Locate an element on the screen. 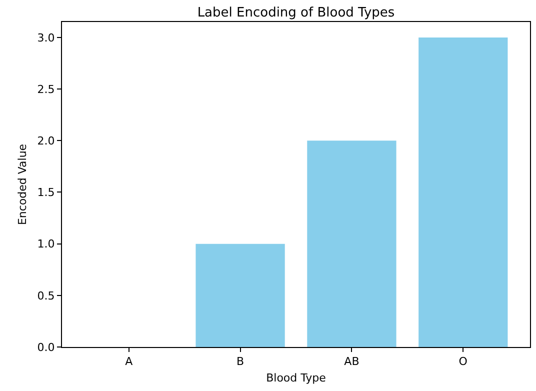 The width and height of the screenshot is (536, 391). x-tick-label: B is located at coordinates (240, 361).